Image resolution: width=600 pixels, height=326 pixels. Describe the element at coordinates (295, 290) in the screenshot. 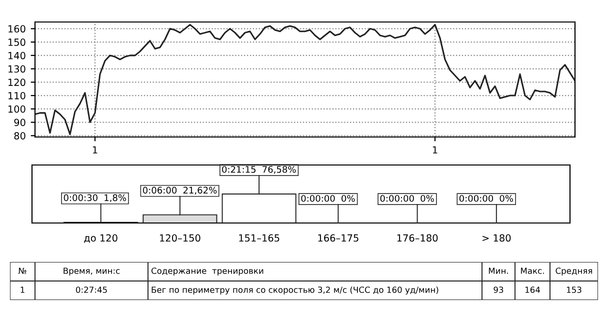

I see `text: Бег по периметру поля со скоростью 3,2 м/с (ЧСС до 160 уд/мин)` at that location.